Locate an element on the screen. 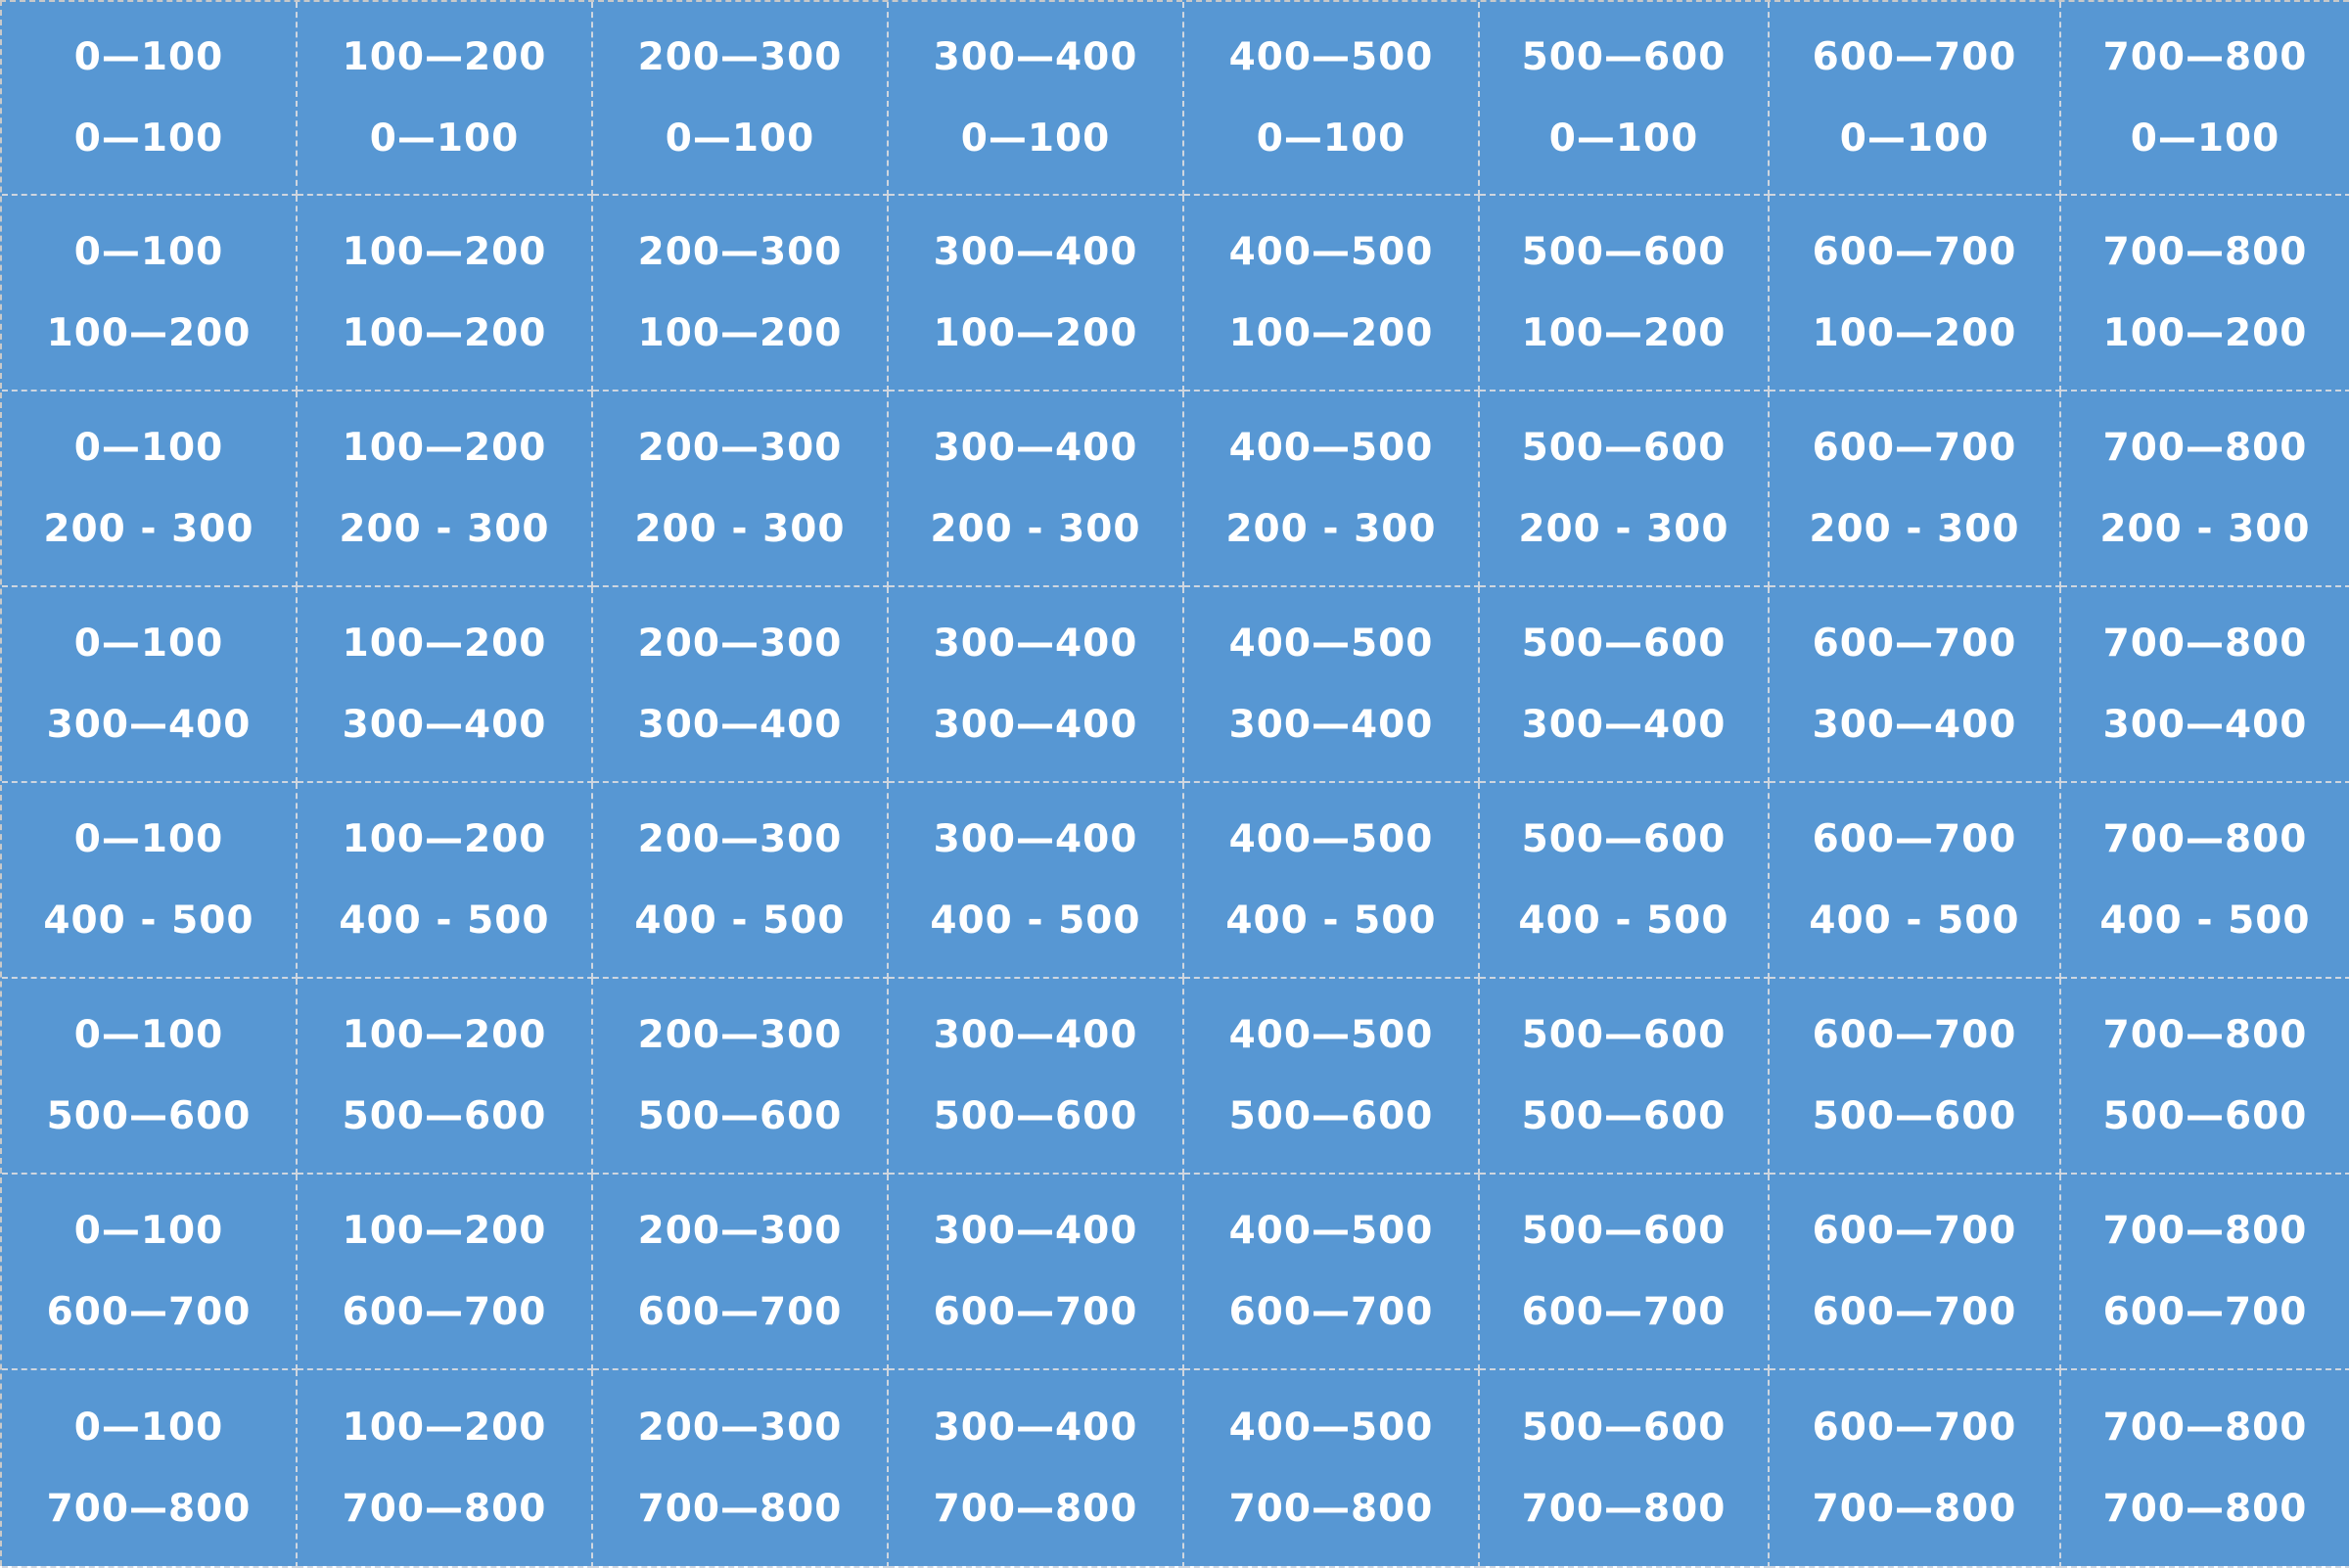 The image size is (2349, 1568). grid-cell: 200—300 700—800 is located at coordinates (741, 1469).